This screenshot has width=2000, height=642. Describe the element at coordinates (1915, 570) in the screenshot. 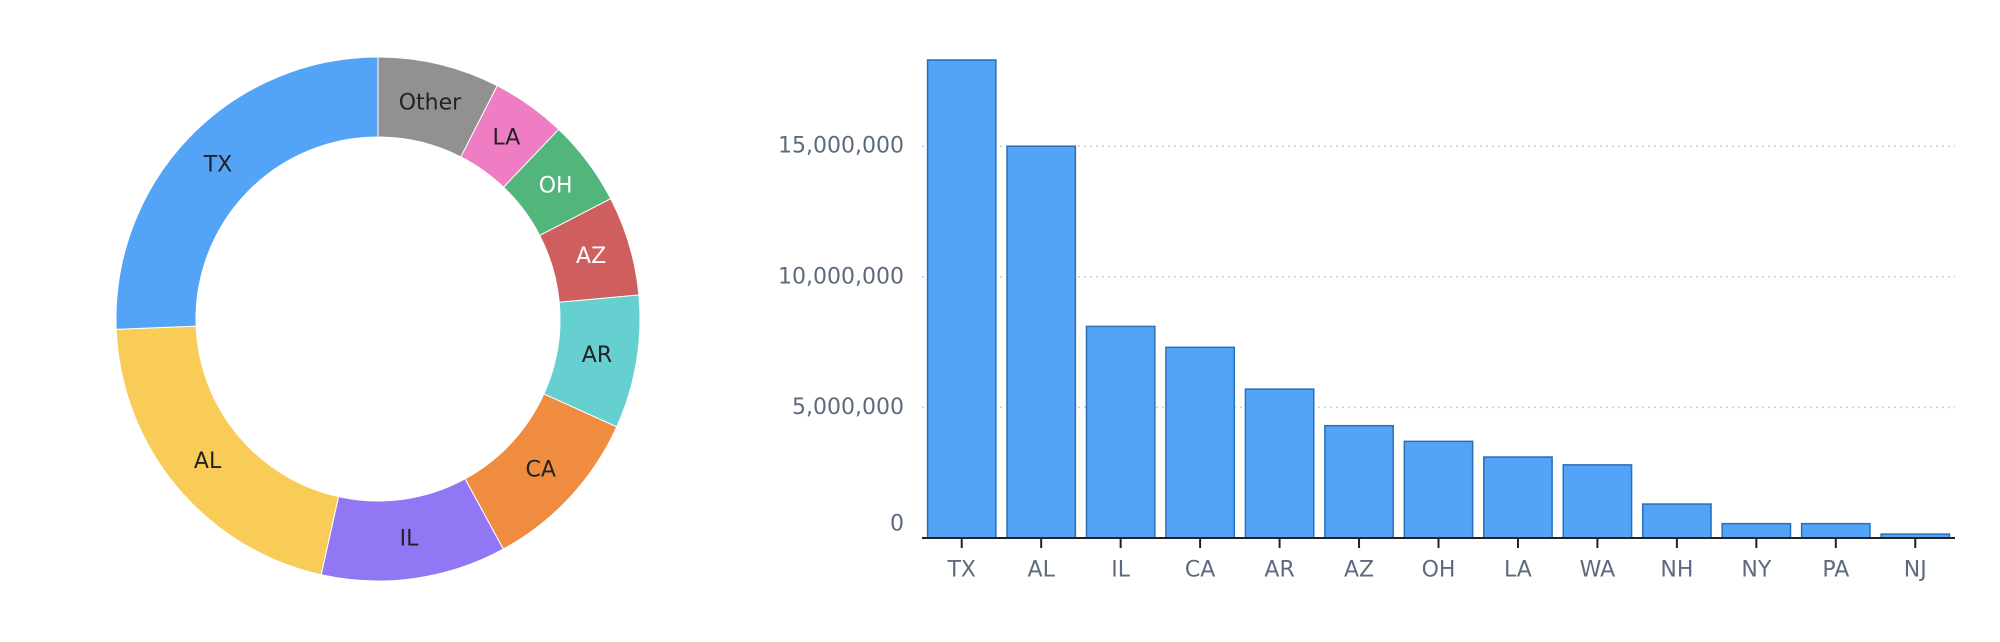

I see `x-tick-label-nj: NJ` at that location.